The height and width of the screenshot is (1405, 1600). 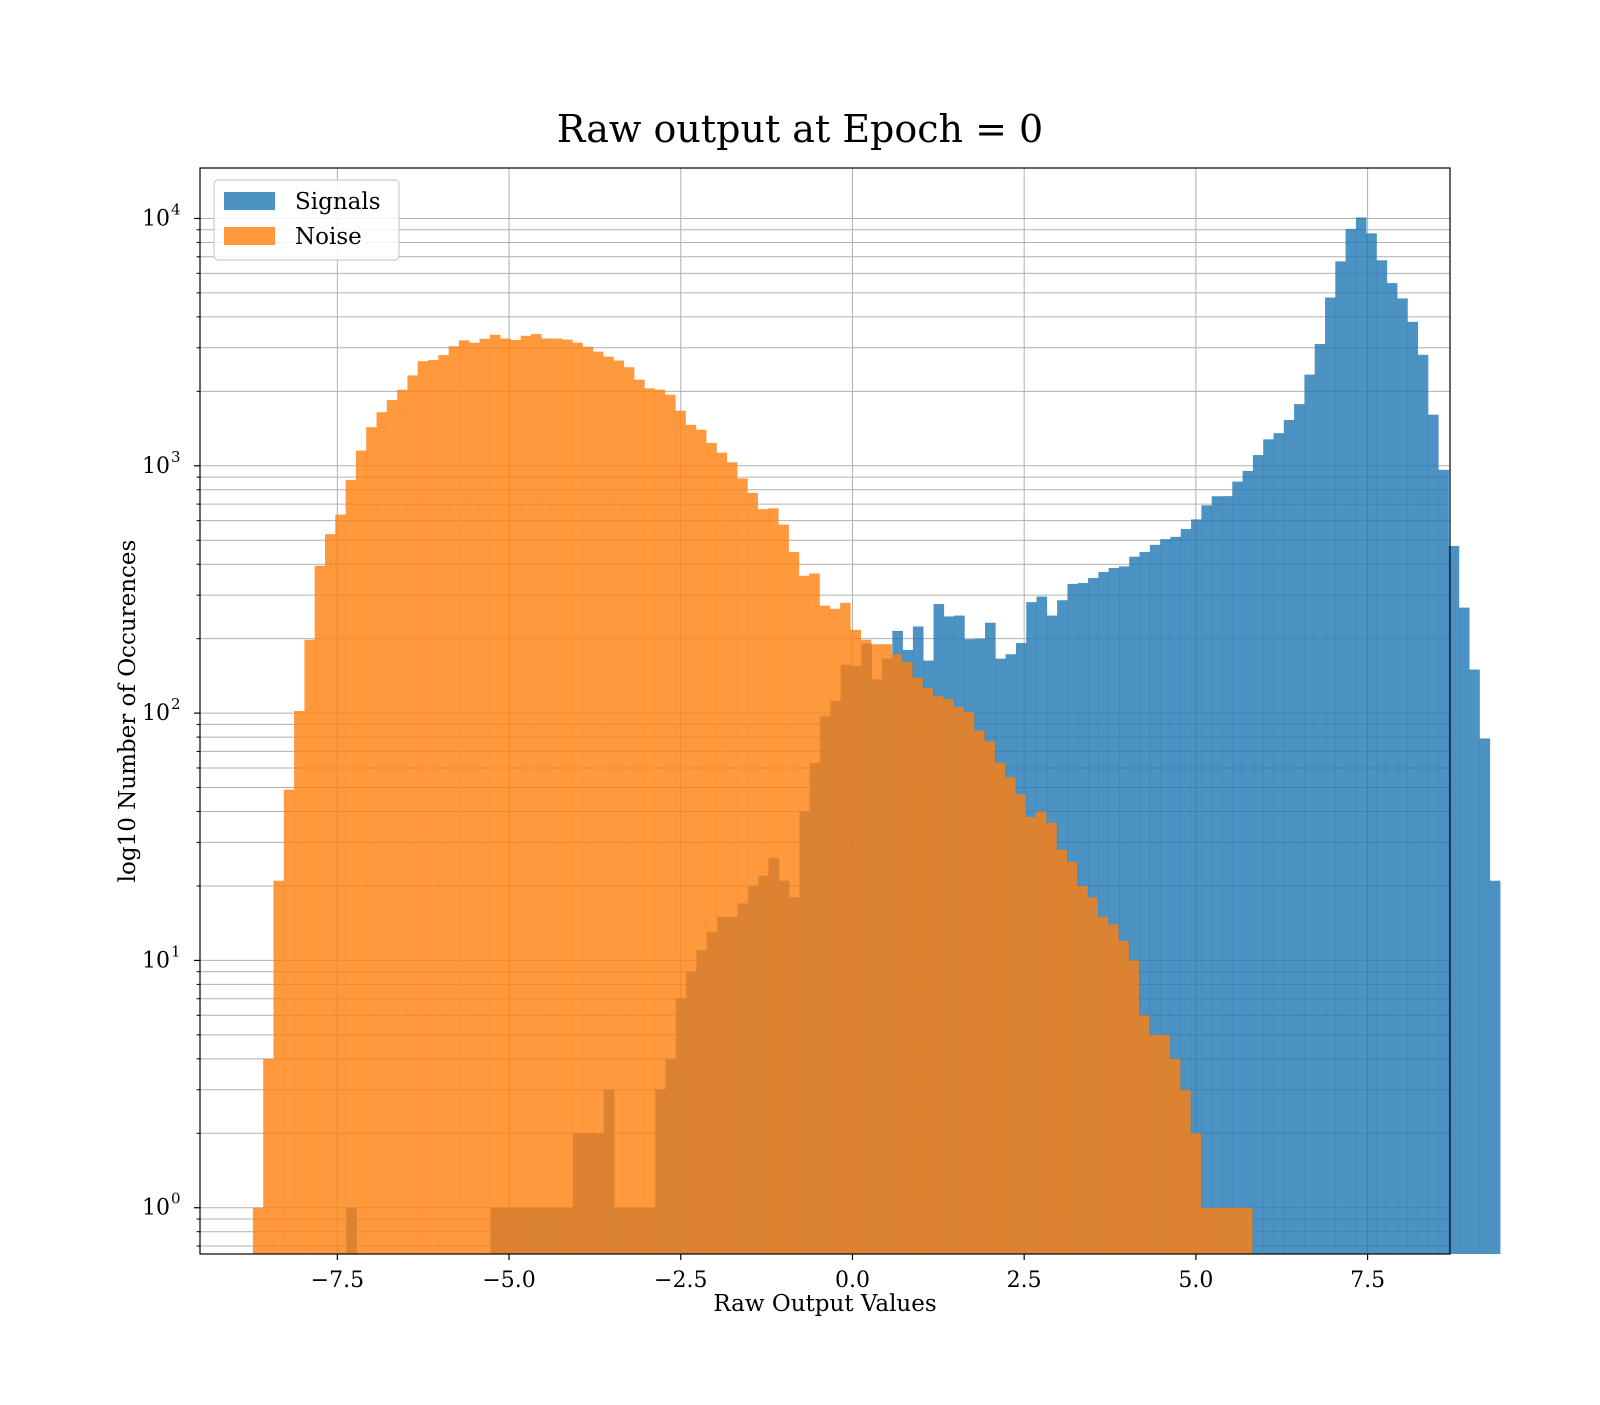 What do you see at coordinates (249, 236) in the screenshot?
I see `legend-swatch-noise` at bounding box center [249, 236].